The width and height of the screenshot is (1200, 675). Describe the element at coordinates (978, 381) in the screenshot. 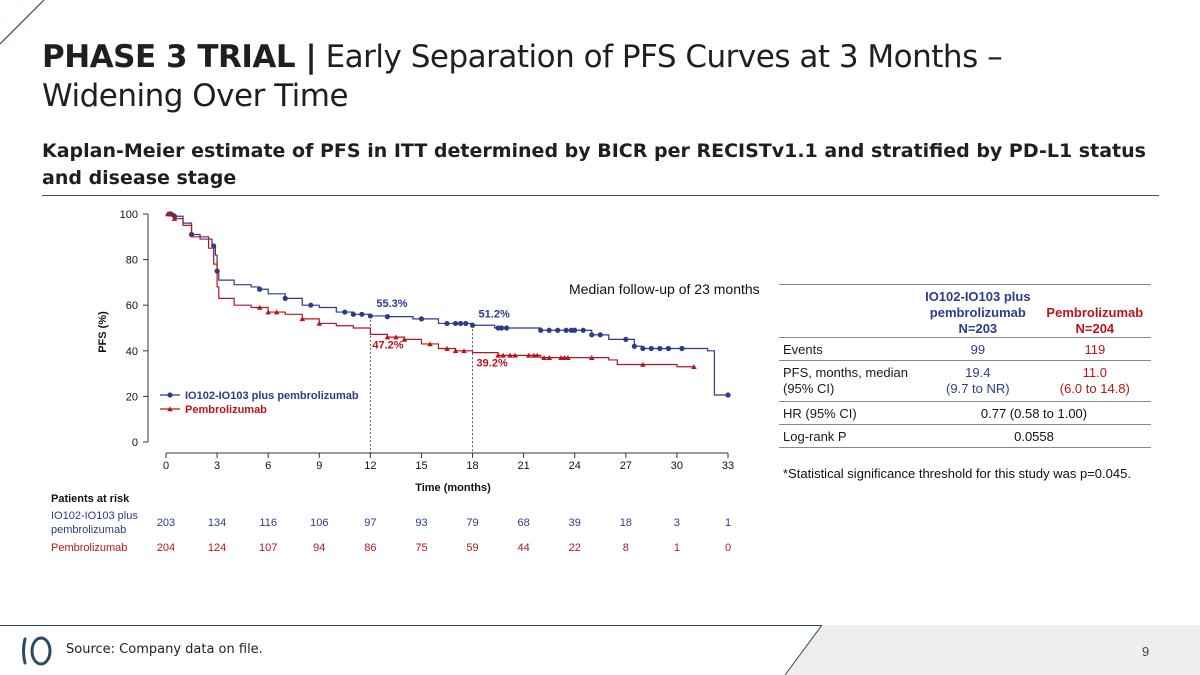

I see `results-cell-io: 19.4 (9.7 to NR)` at that location.